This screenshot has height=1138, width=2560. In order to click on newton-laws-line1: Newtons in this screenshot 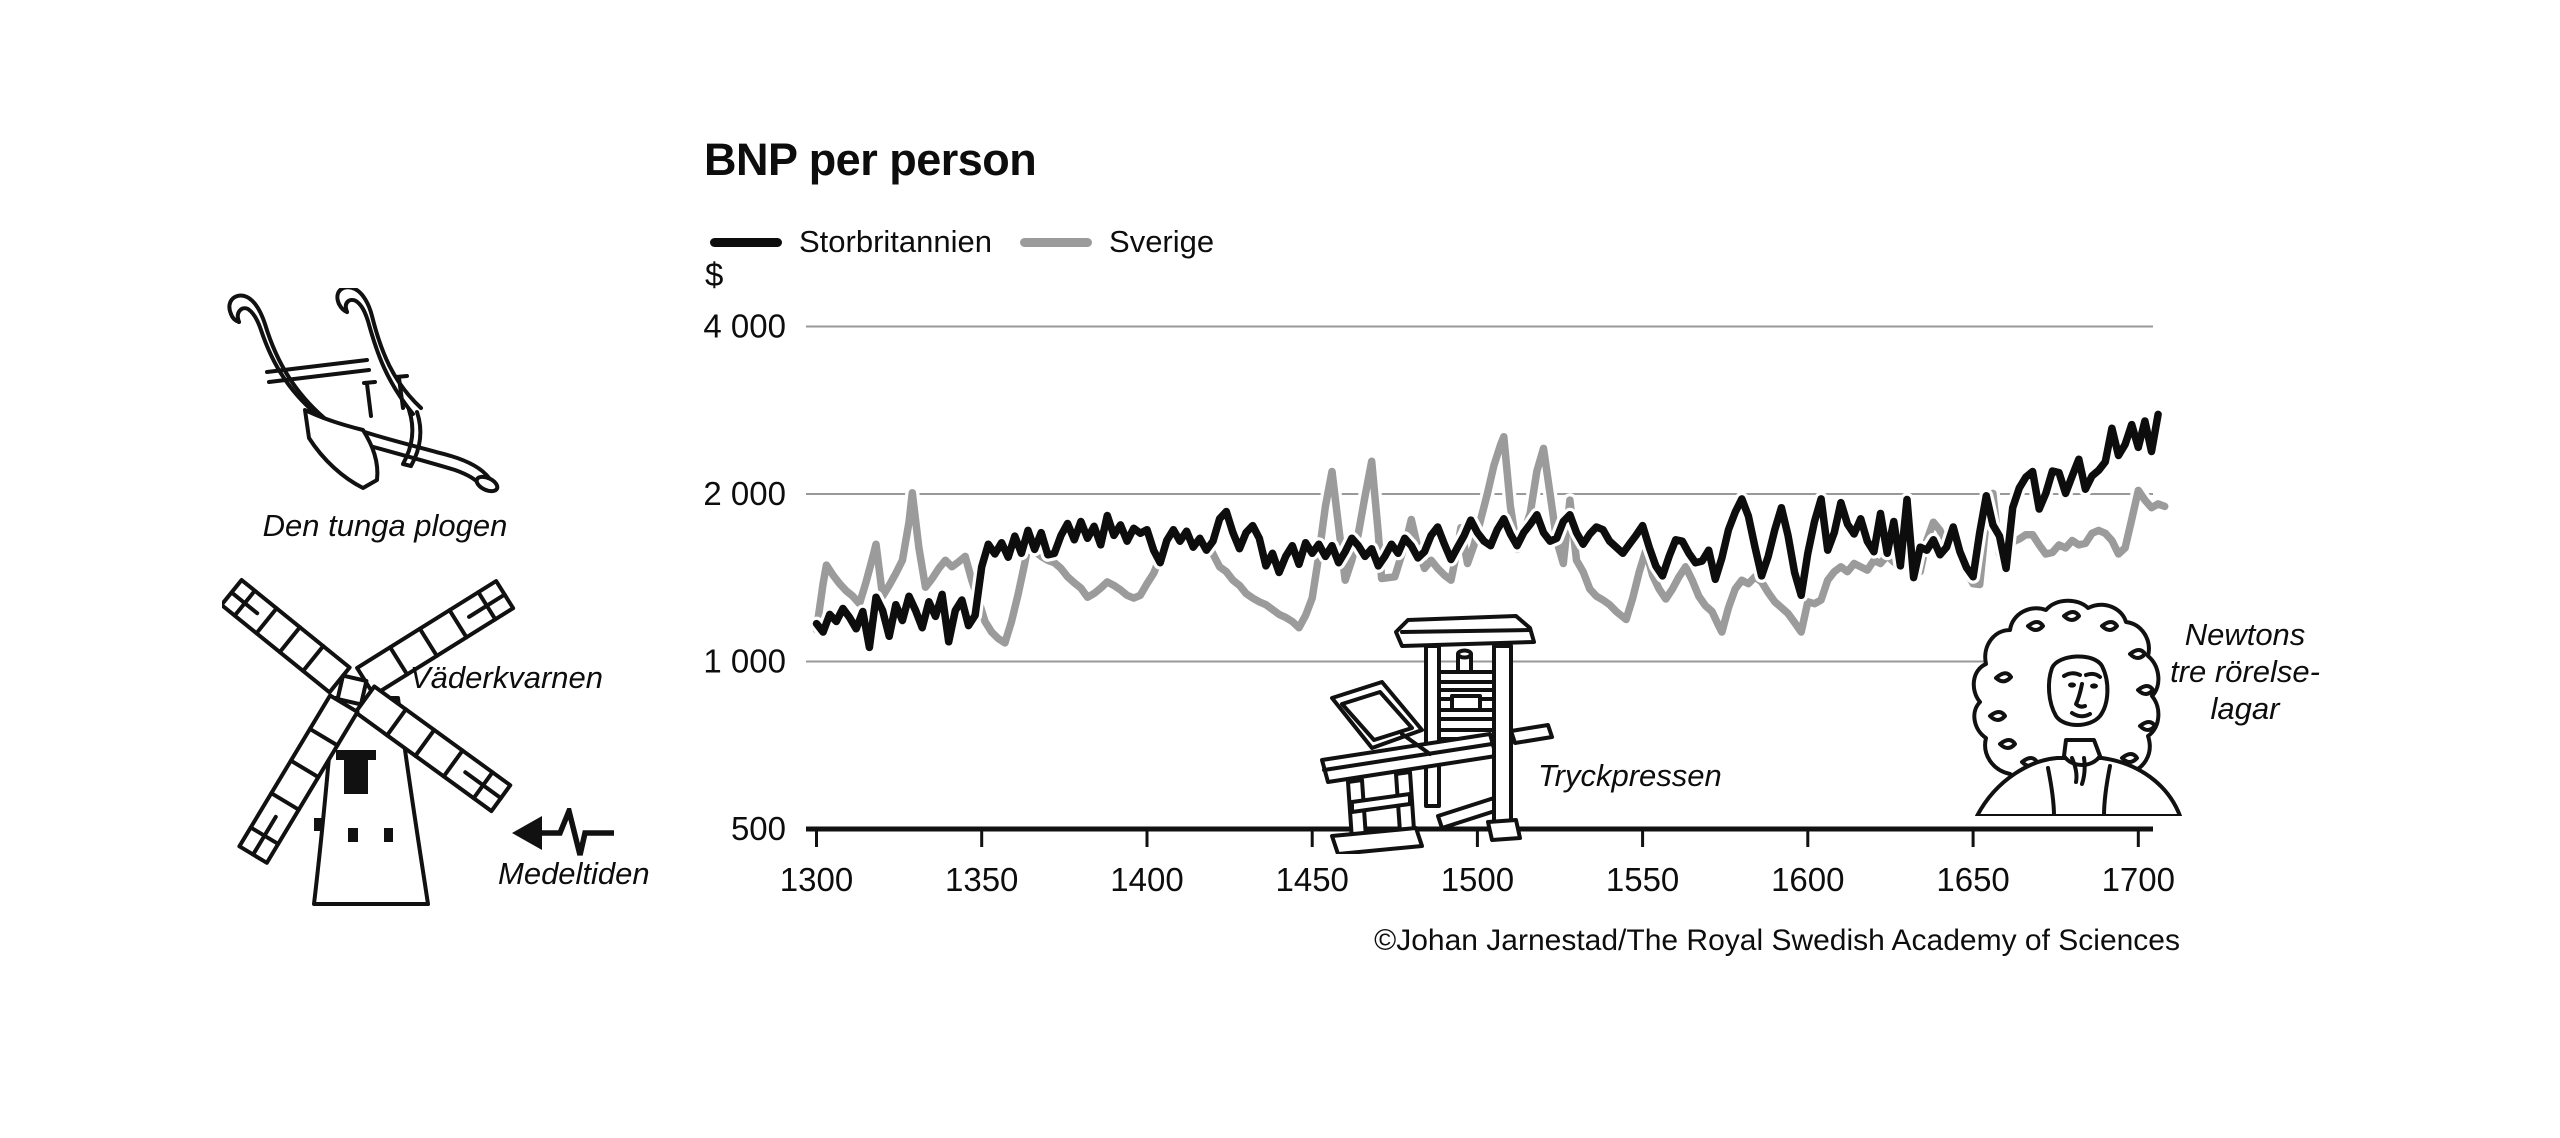, I will do `click(2245, 634)`.